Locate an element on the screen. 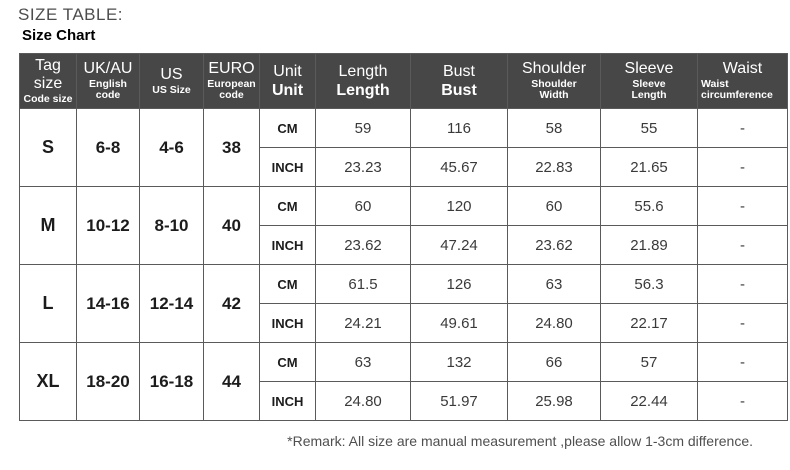 The width and height of the screenshot is (790, 470). header-top-label: US is located at coordinates (171, 74).